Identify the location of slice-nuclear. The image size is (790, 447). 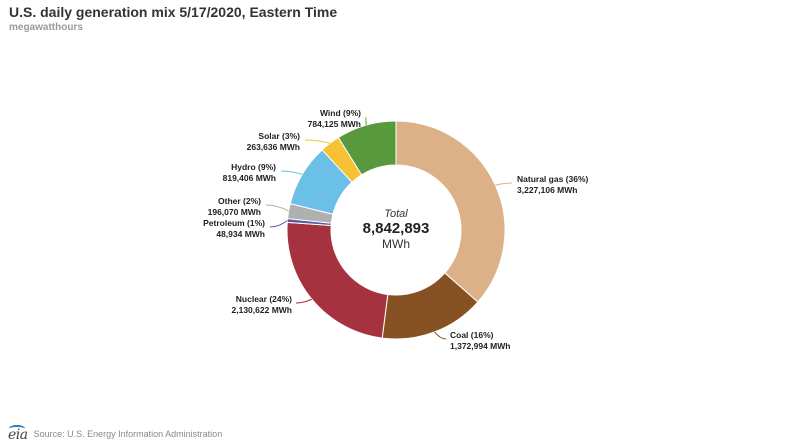
(337, 280).